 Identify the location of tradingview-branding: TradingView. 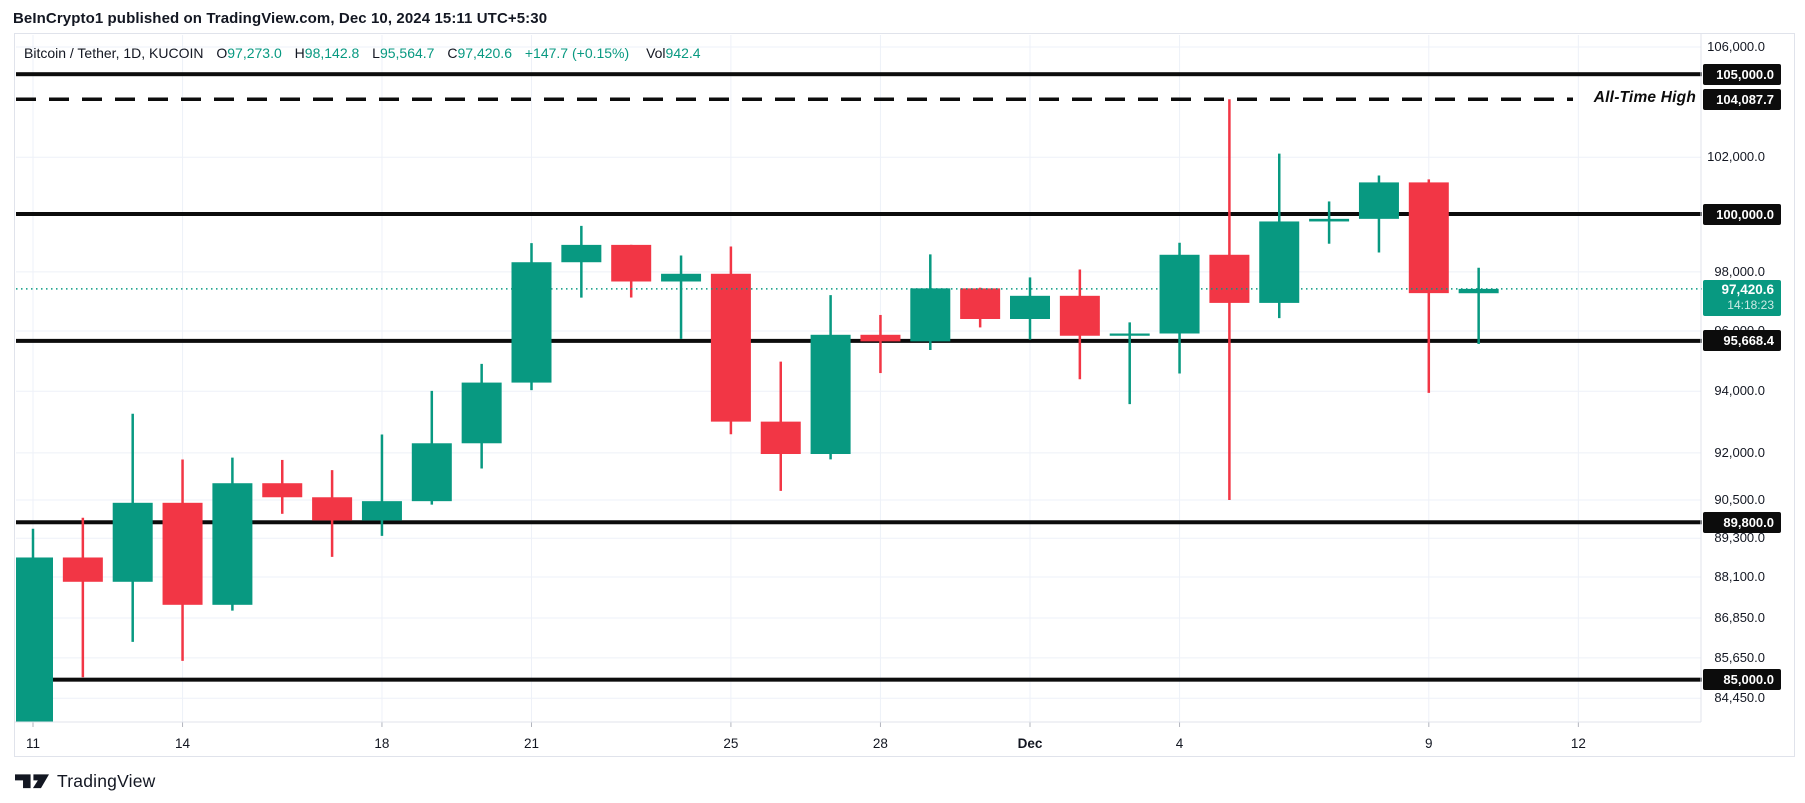
(85, 781).